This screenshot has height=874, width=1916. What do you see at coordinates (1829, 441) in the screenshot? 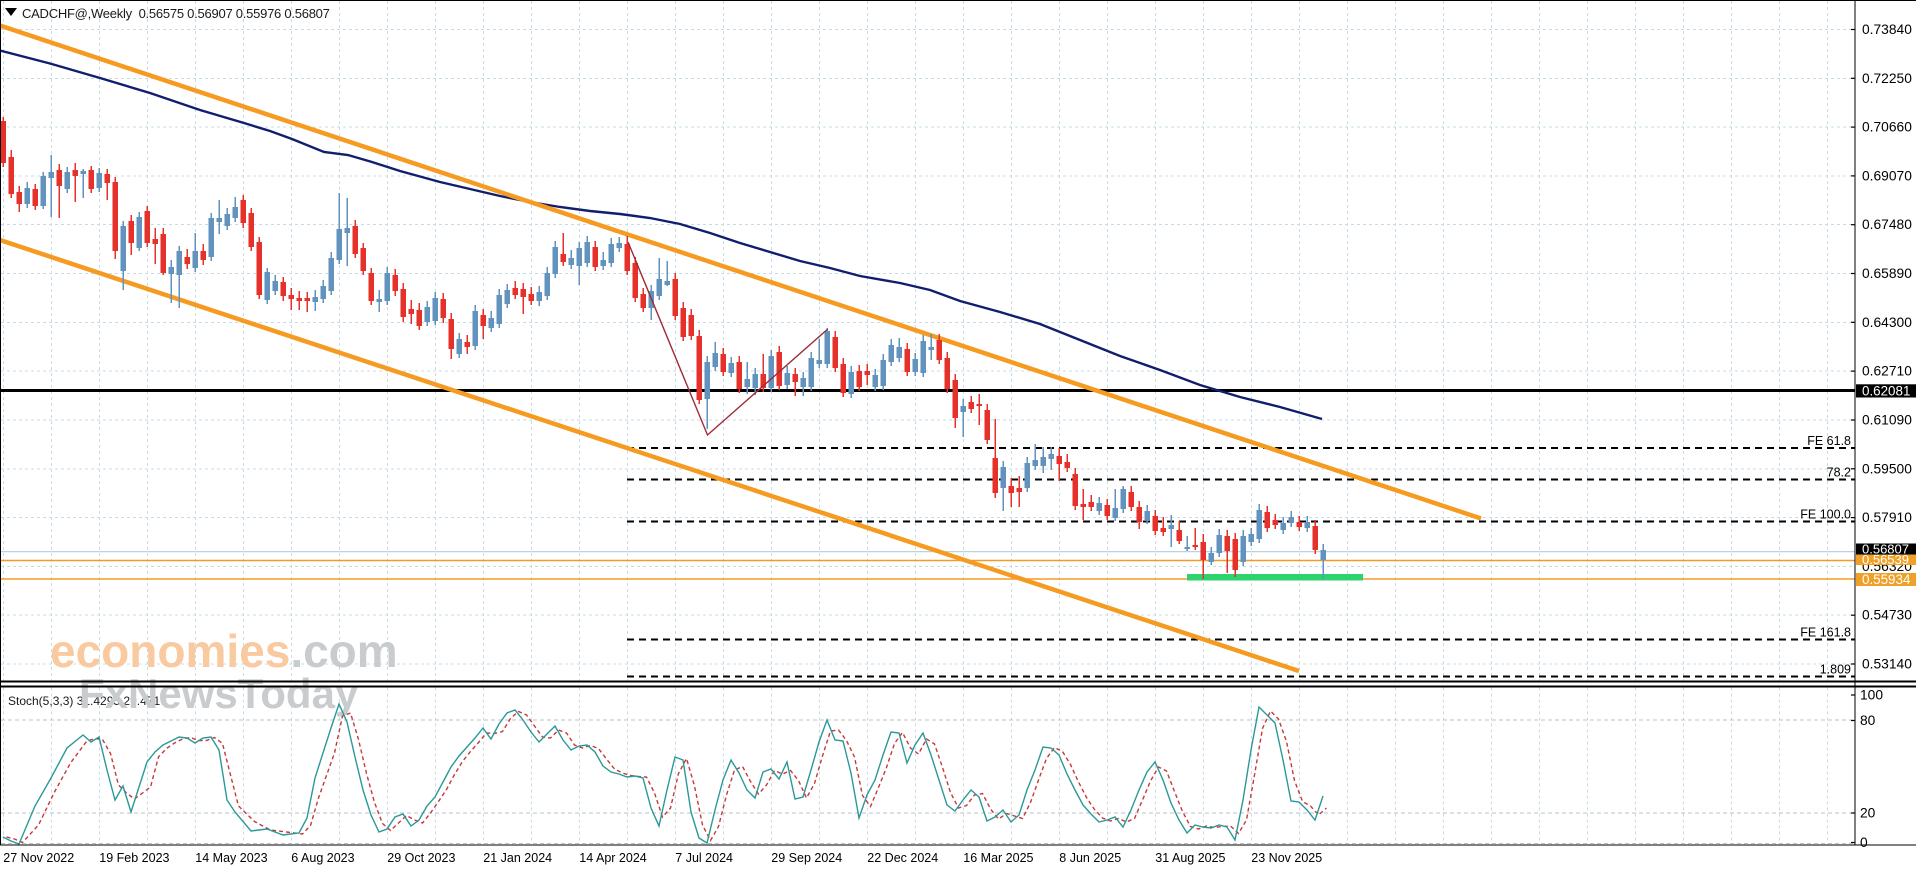
I see `svg-text: FE 61.8` at bounding box center [1829, 441].